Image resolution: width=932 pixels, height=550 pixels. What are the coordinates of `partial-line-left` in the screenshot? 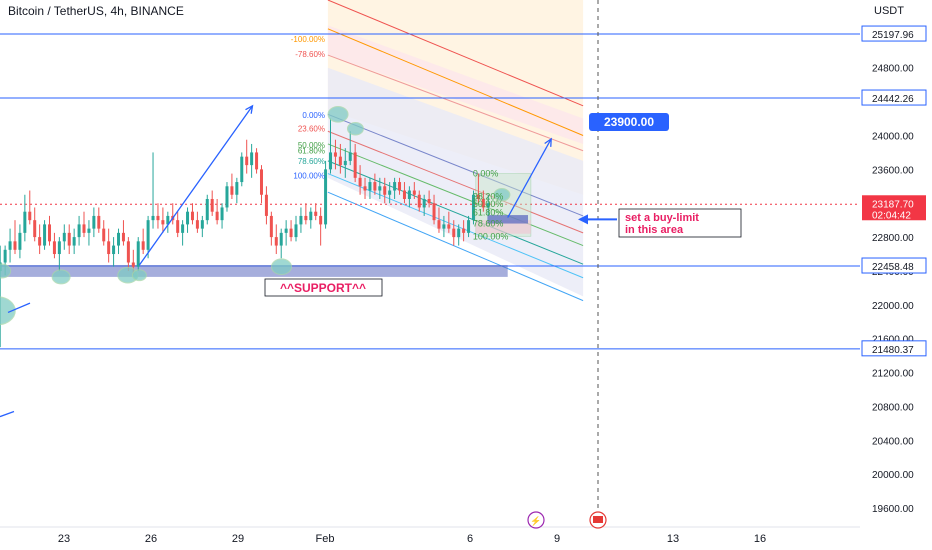 It's located at (19, 308).